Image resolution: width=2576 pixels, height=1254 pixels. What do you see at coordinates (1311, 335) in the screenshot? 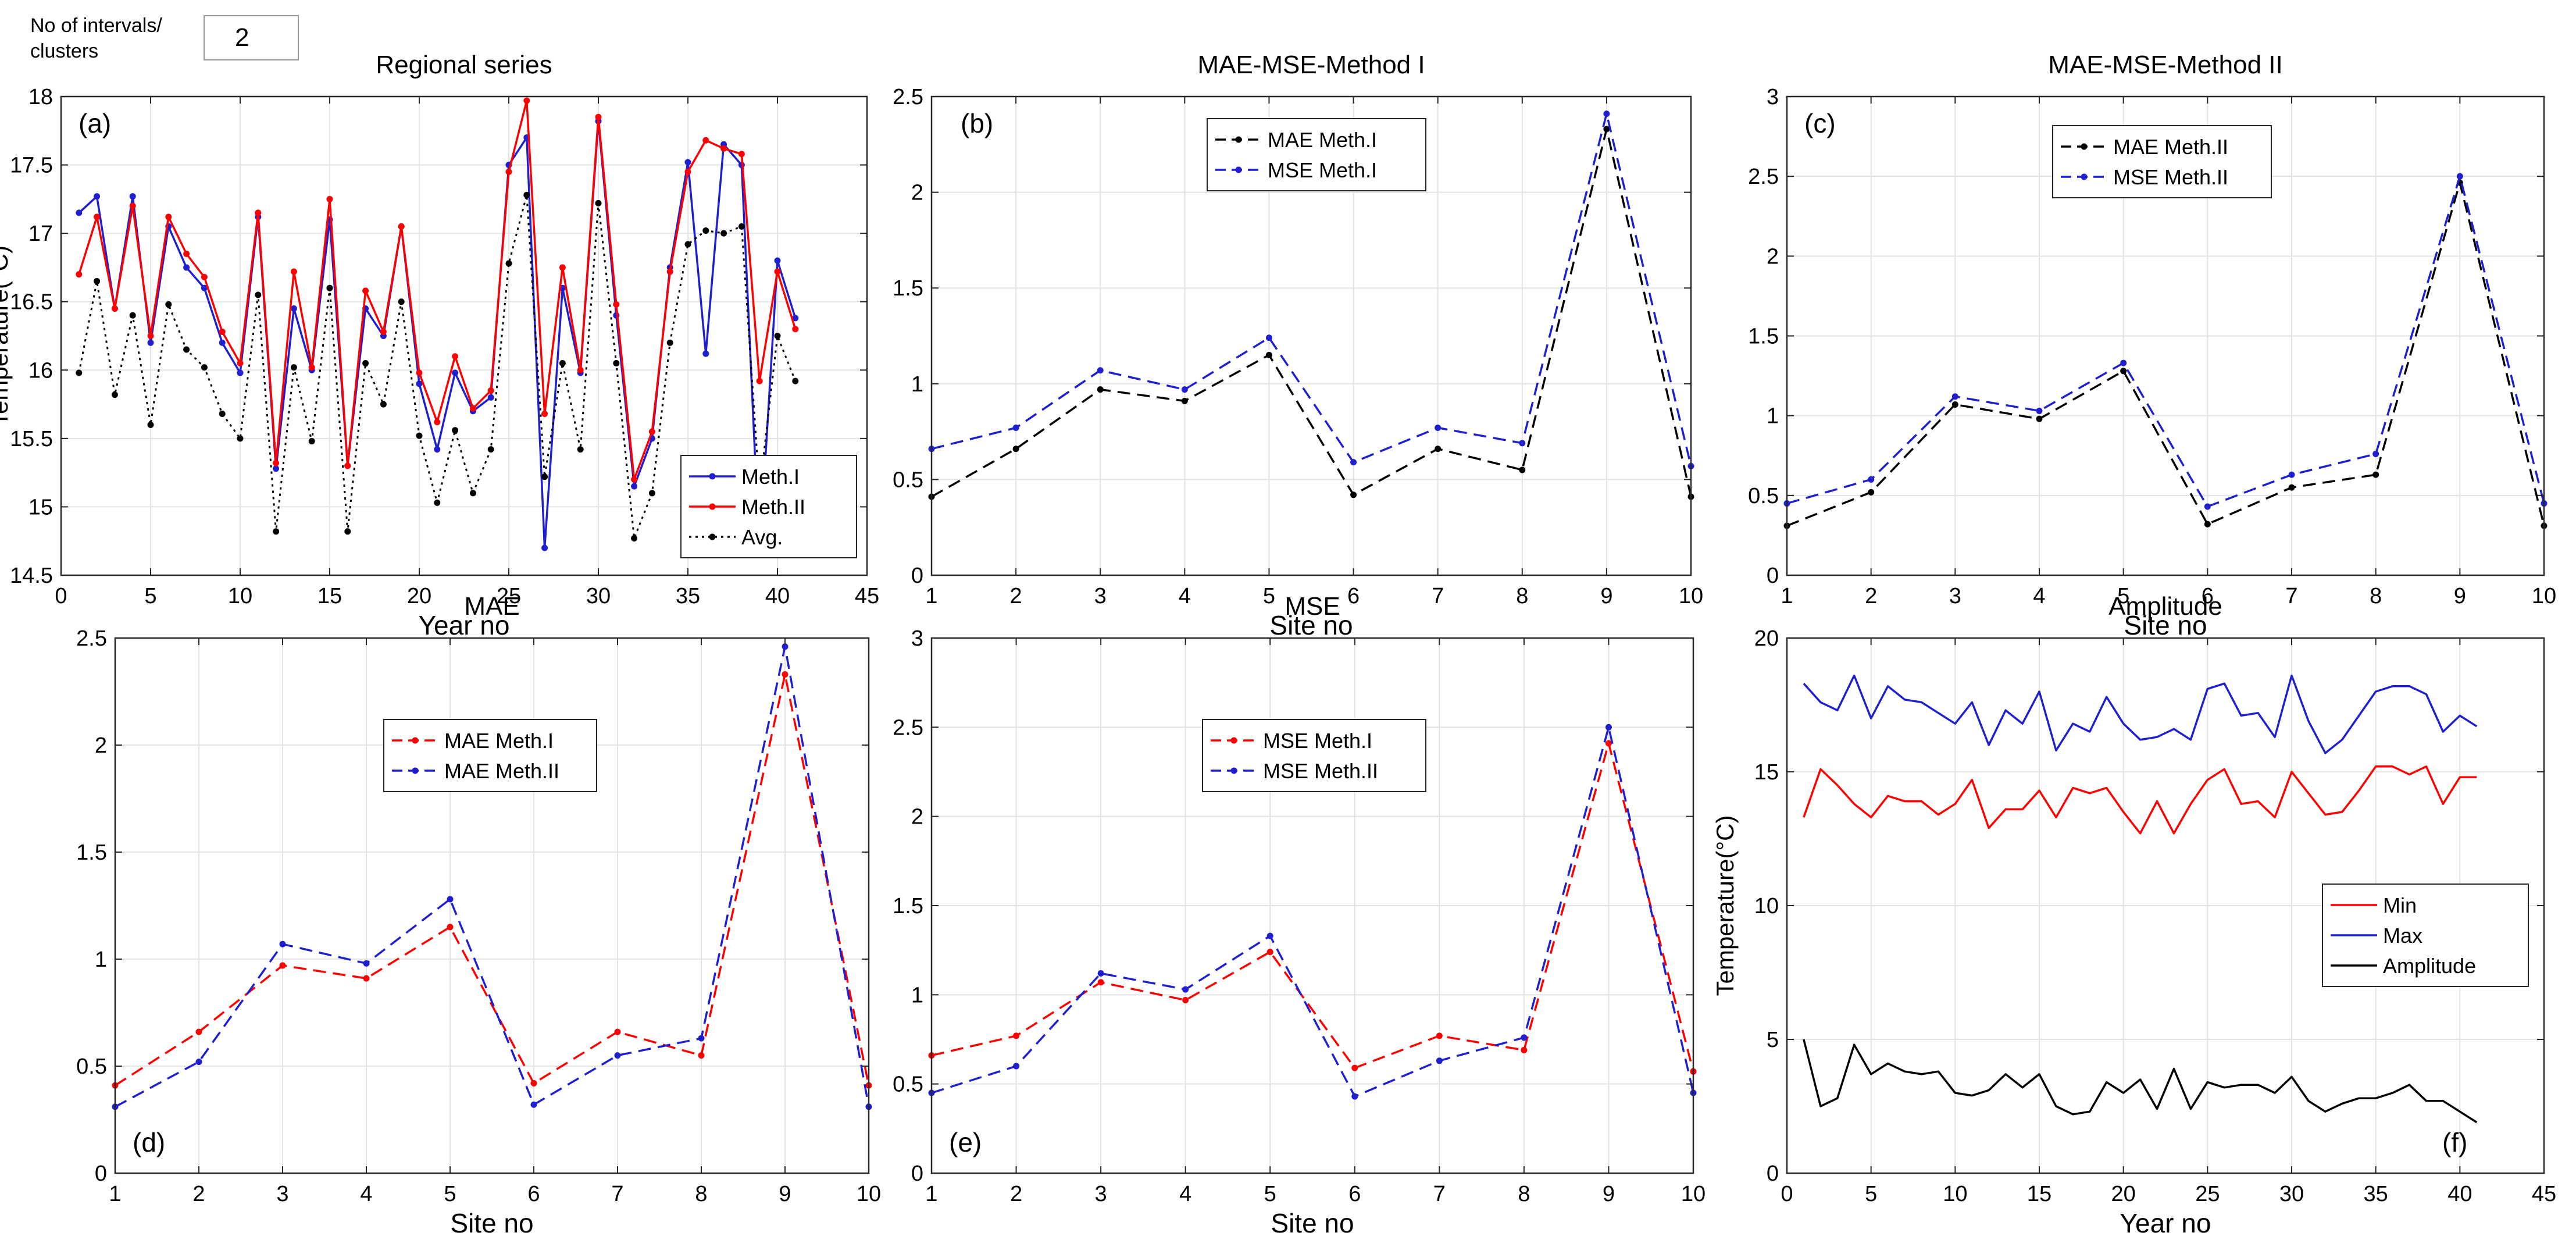
I see `axes-frame` at bounding box center [1311, 335].